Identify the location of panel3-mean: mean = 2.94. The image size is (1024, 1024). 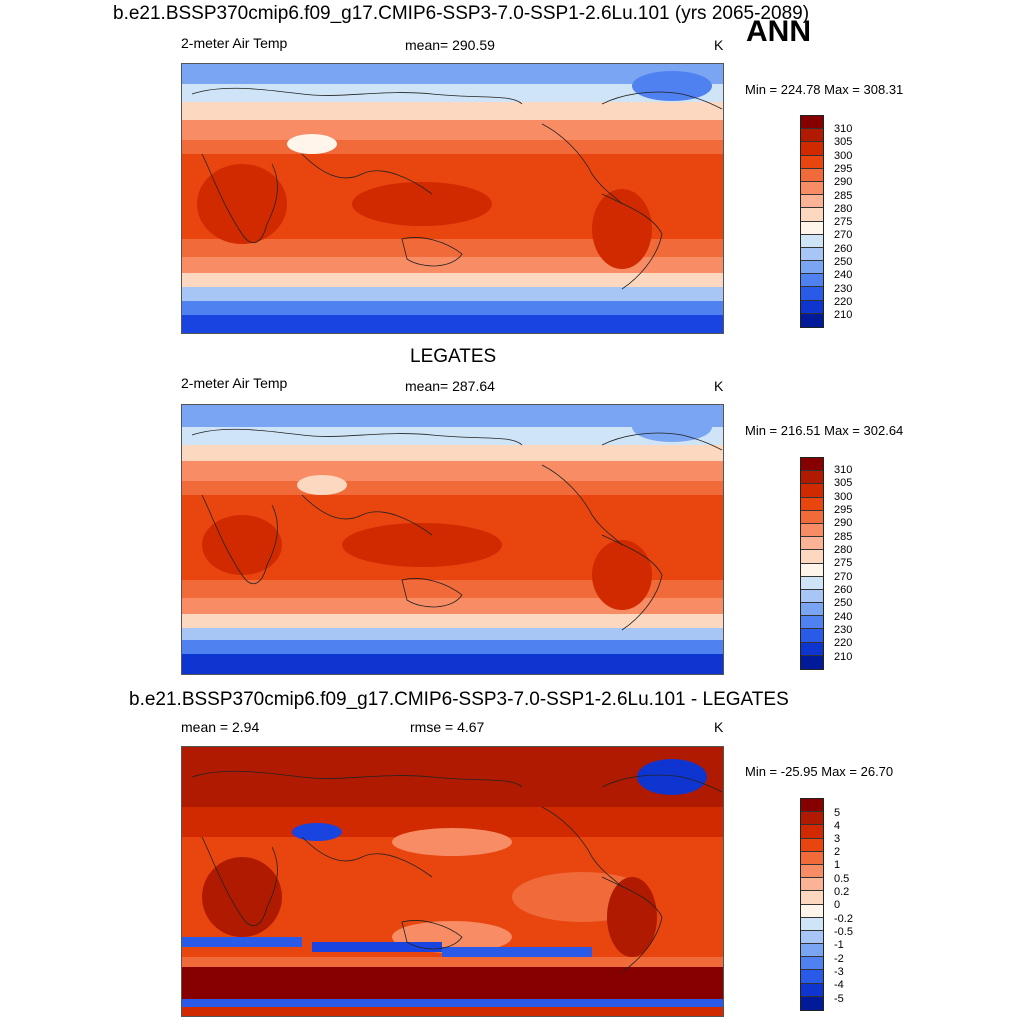
(220, 727).